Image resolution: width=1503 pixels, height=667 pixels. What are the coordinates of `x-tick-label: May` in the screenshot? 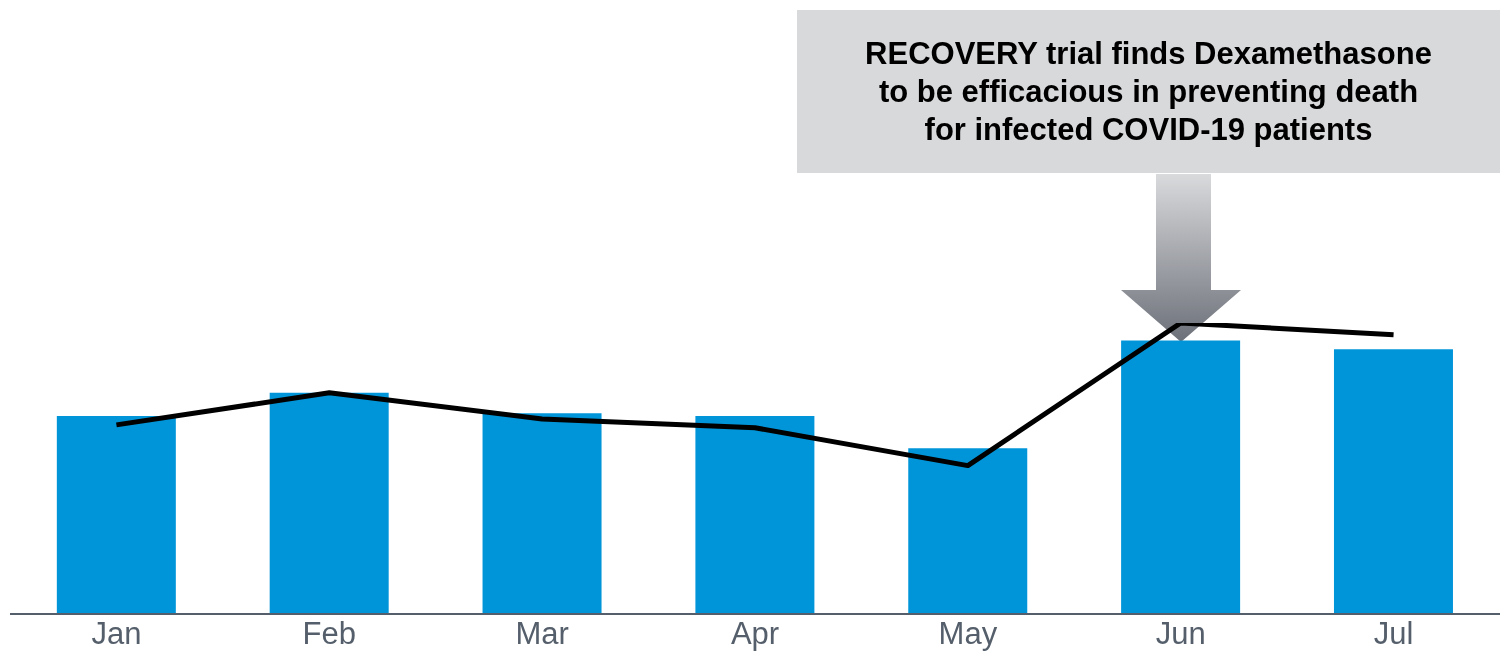 It's located at (968, 634).